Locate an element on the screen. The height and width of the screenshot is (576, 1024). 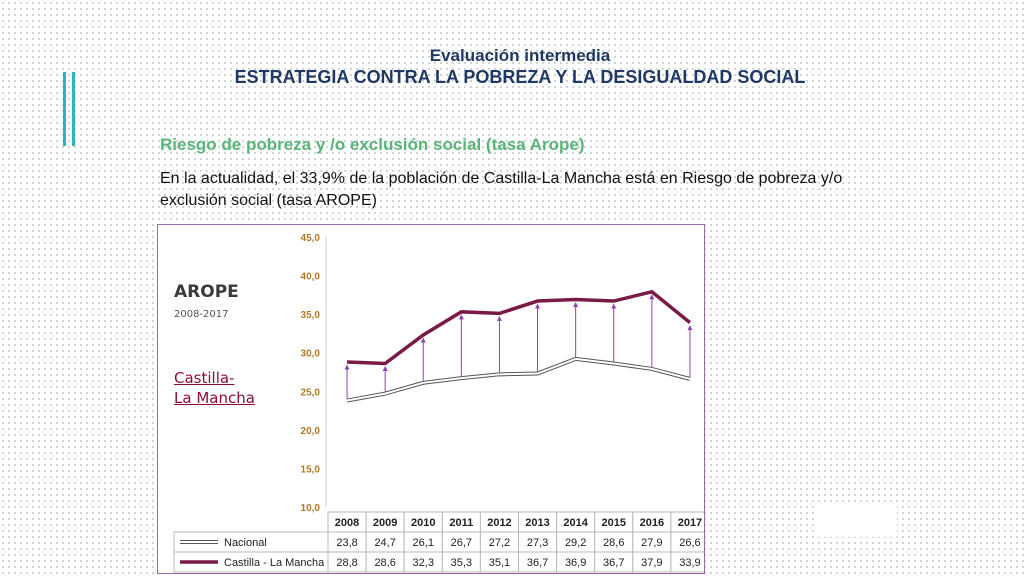
gap-arrows is located at coordinates (518, 346).